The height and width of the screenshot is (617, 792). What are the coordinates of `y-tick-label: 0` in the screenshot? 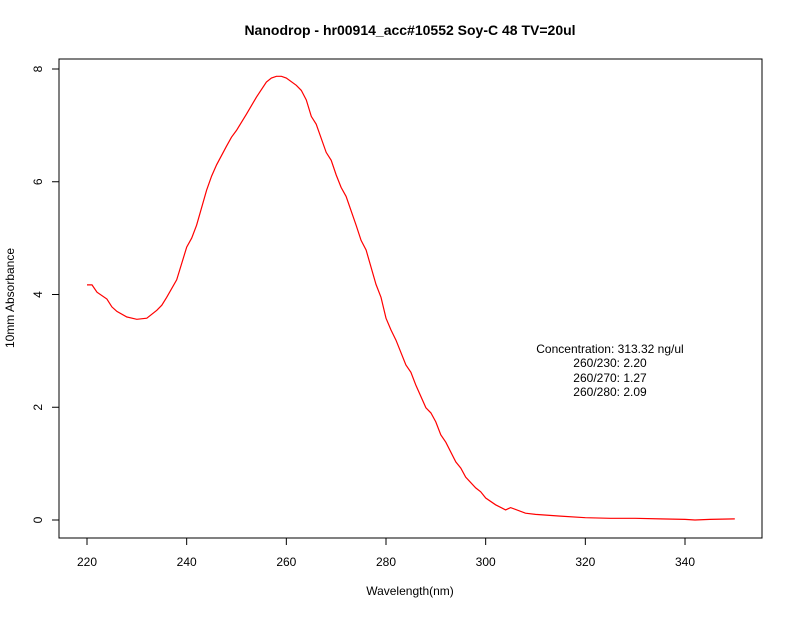 It's located at (38, 519).